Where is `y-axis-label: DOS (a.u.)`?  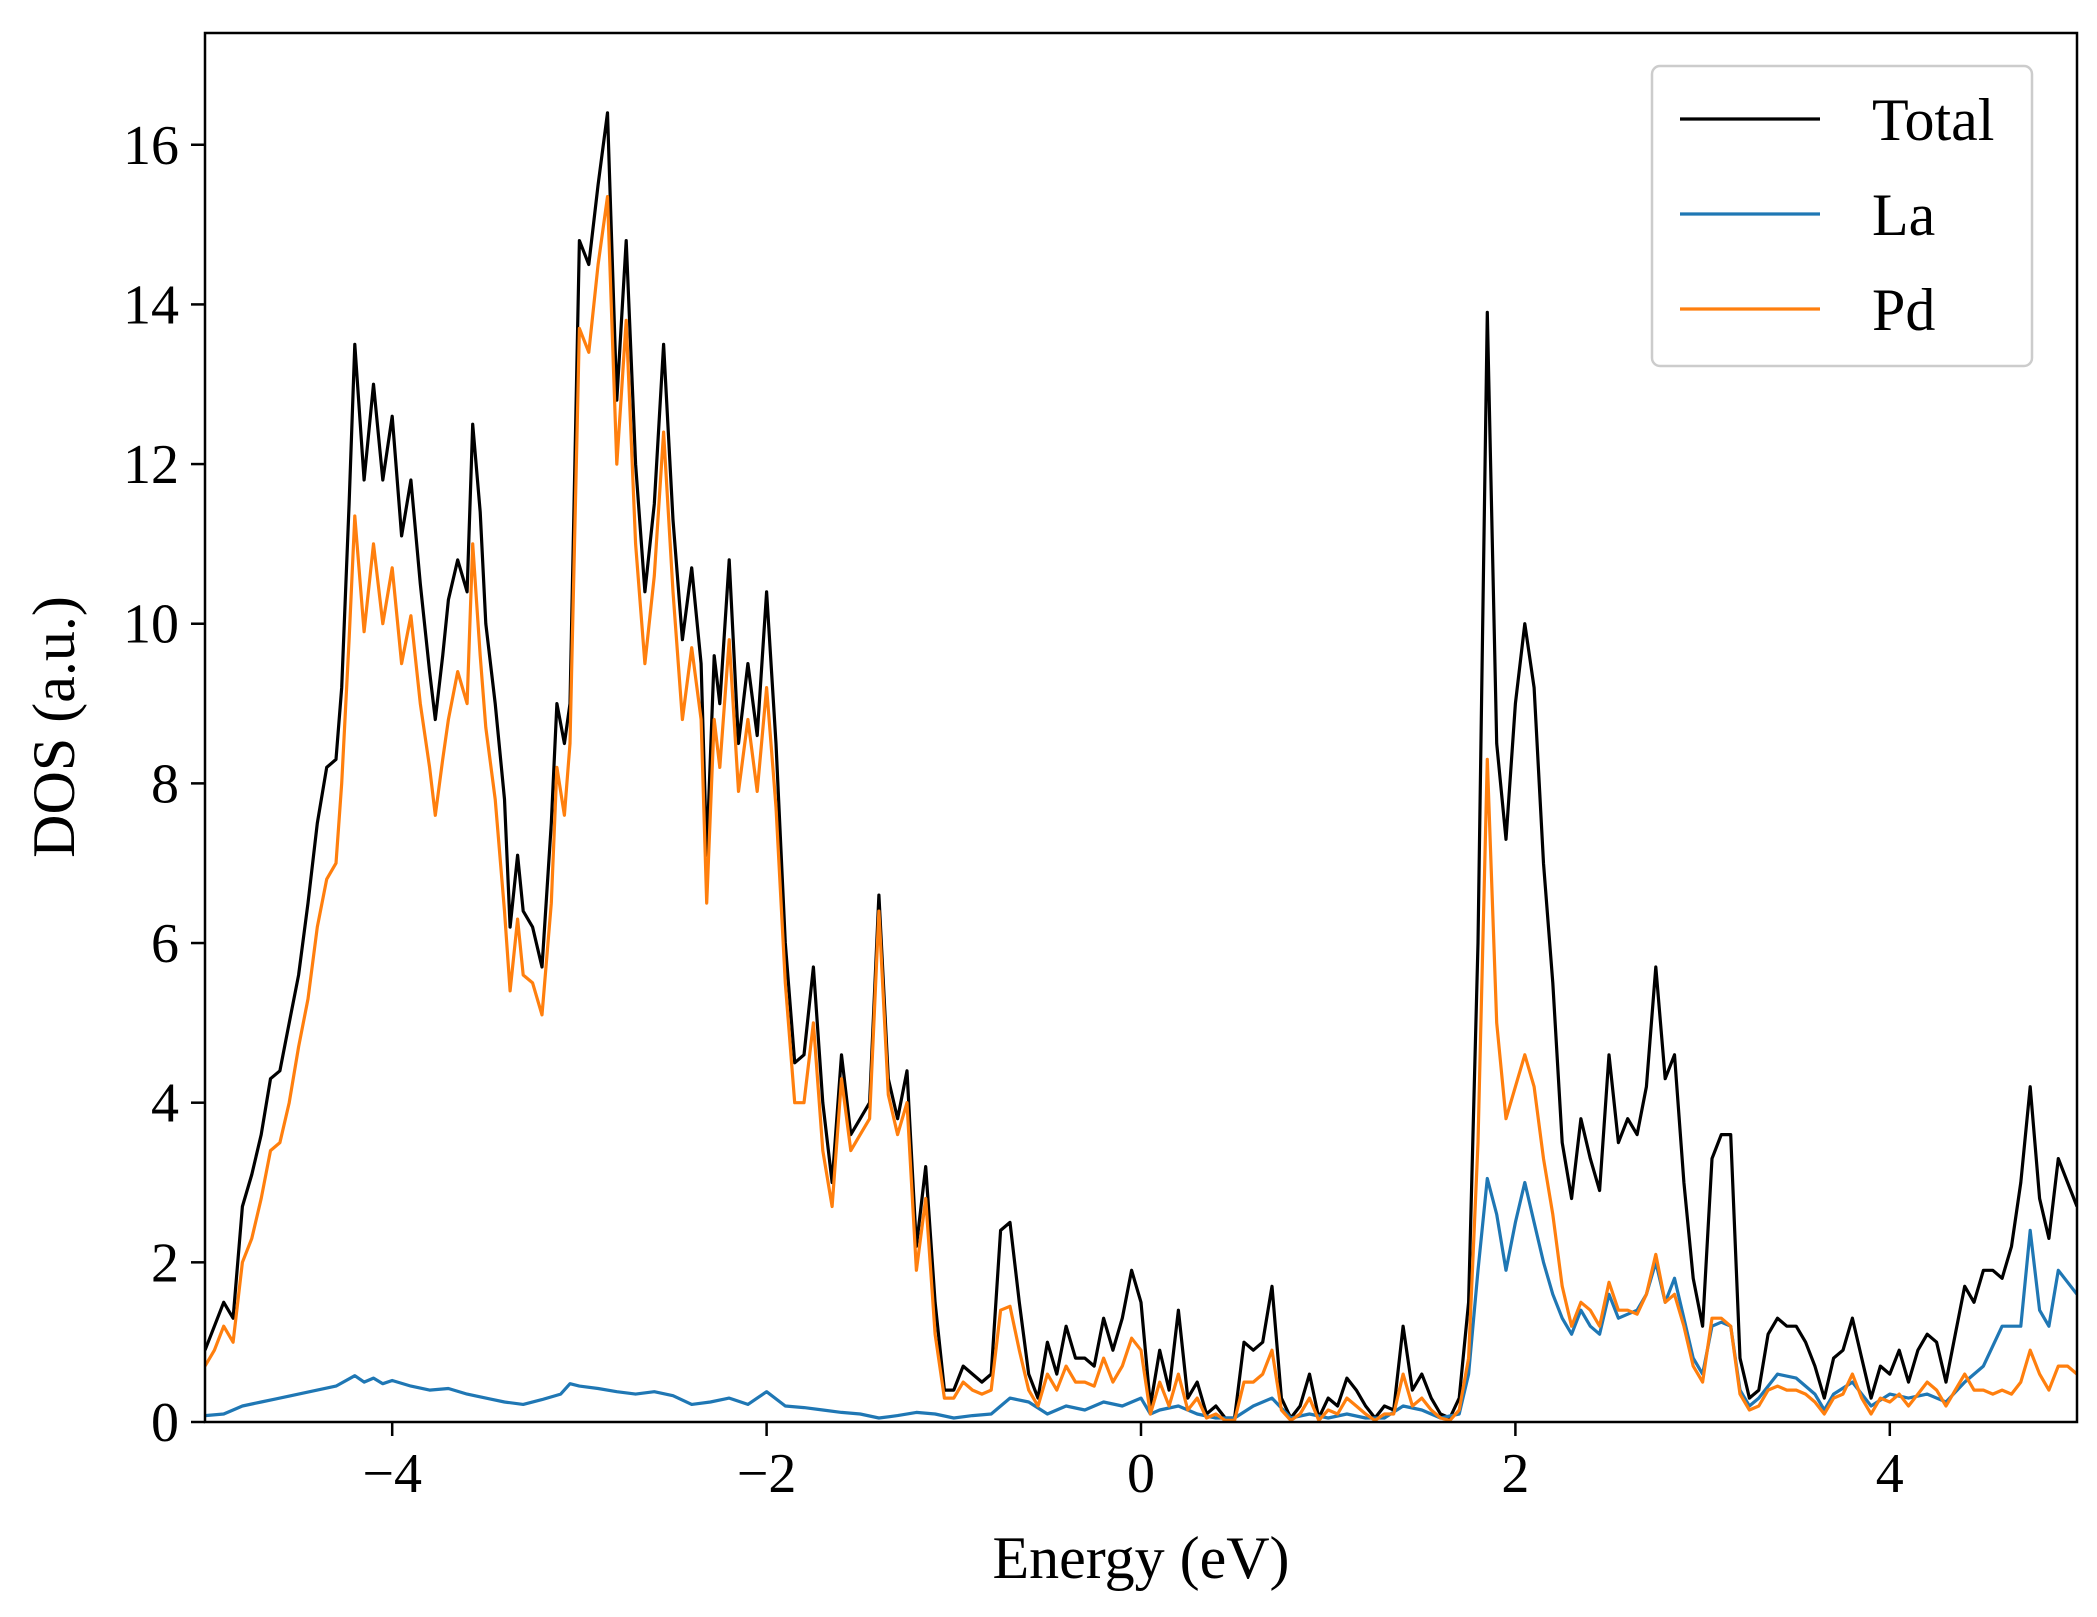 y-axis-label: DOS (a.u.) is located at coordinates (54, 727).